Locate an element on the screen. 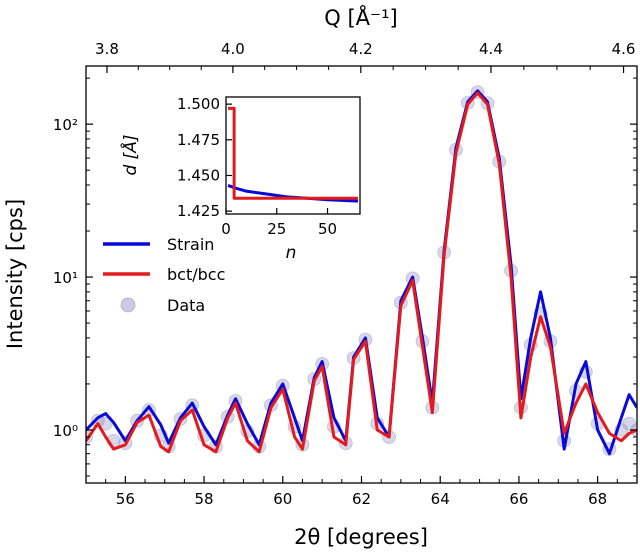 This screenshot has width=640, height=552. inset-series-layer is located at coordinates (293, 154).